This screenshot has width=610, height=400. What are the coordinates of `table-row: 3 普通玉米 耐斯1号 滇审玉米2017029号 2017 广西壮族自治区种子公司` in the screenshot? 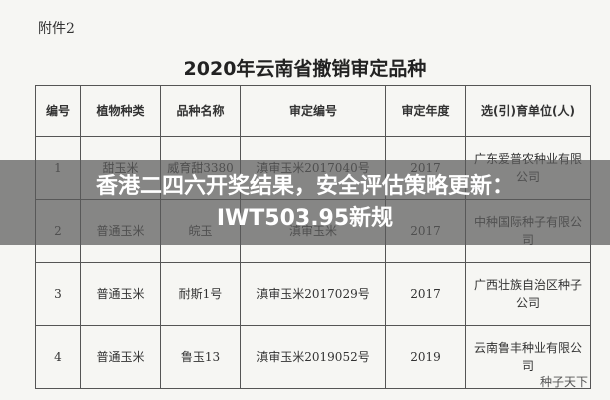 It's located at (313, 294).